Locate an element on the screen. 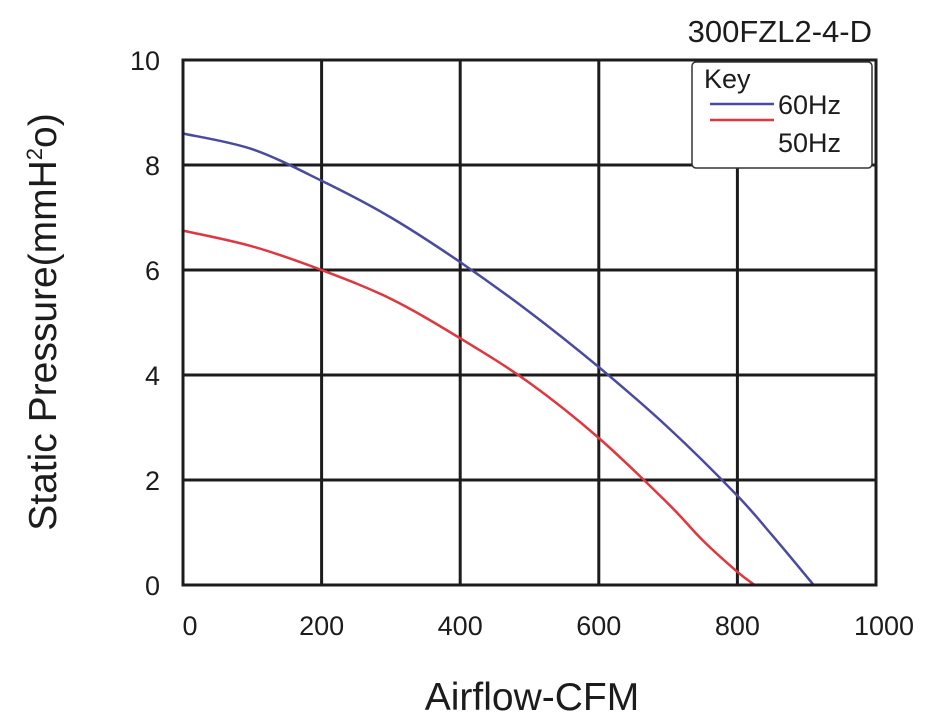 The width and height of the screenshot is (925, 725). x-tick-label-1000: 1000 is located at coordinates (884, 626).